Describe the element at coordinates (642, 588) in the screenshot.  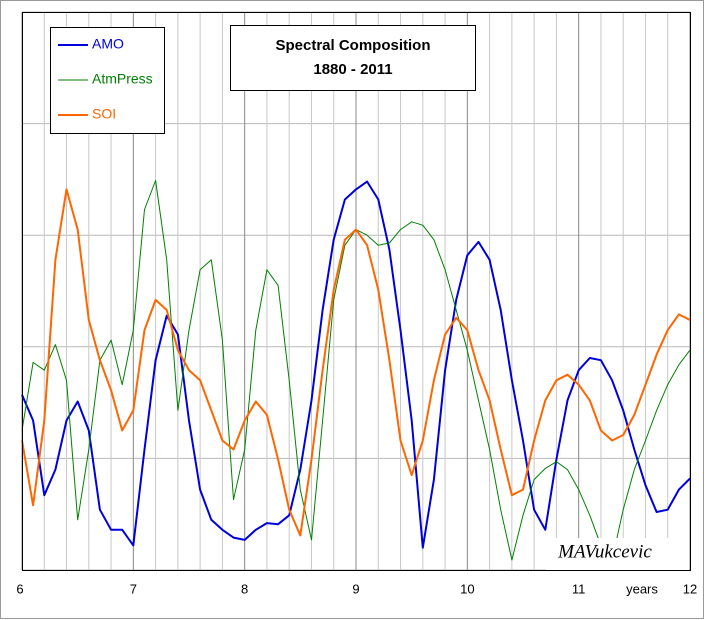
I see `x-axis-label: years` at that location.